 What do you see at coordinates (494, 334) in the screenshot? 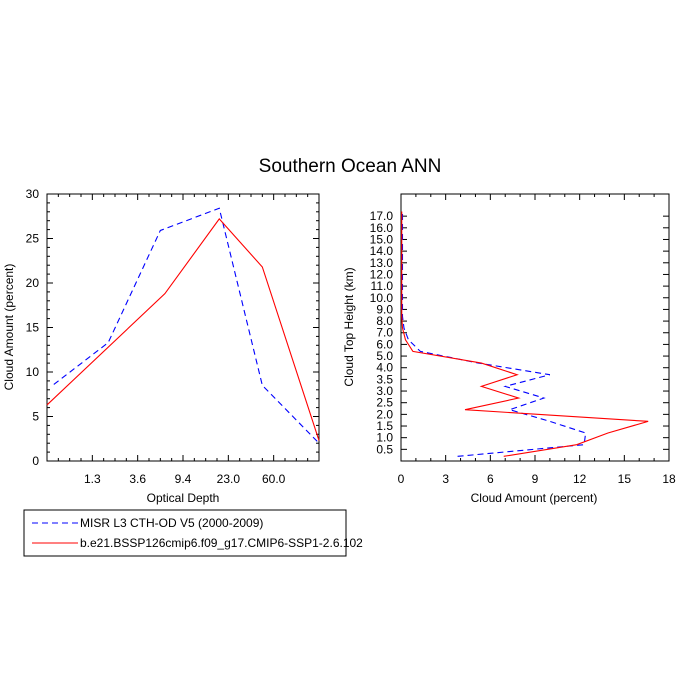
I see `right-series-misr` at bounding box center [494, 334].